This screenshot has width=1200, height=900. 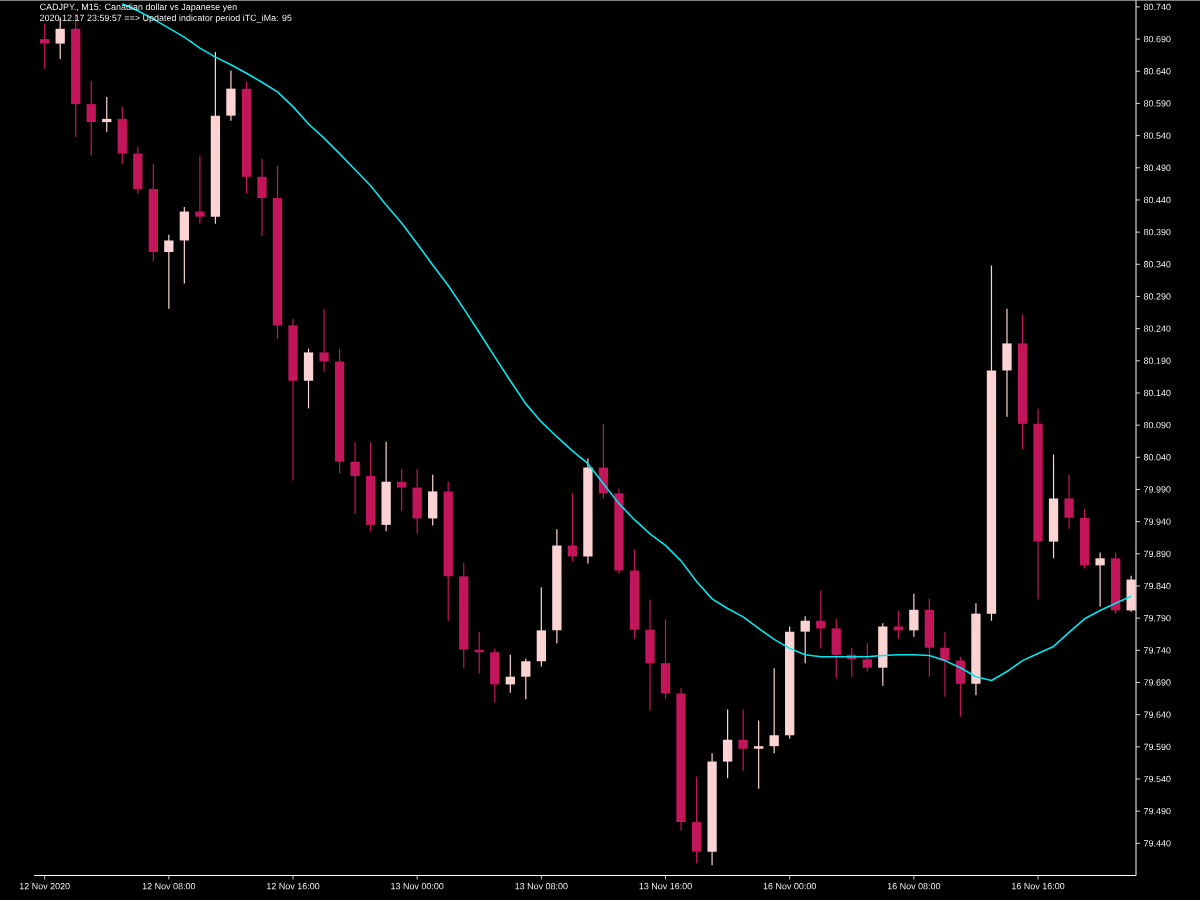 What do you see at coordinates (1157, 167) in the screenshot?
I see `y-tick-label: 80.490` at bounding box center [1157, 167].